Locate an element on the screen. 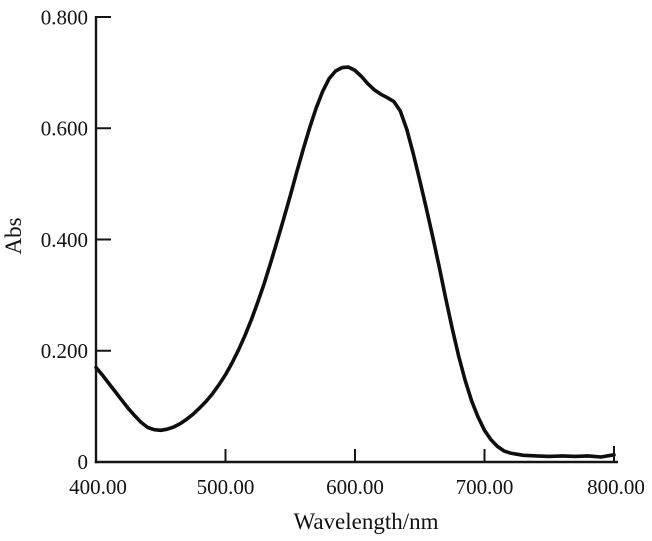  x-tick-label-600: 600.00 is located at coordinates (355, 487).